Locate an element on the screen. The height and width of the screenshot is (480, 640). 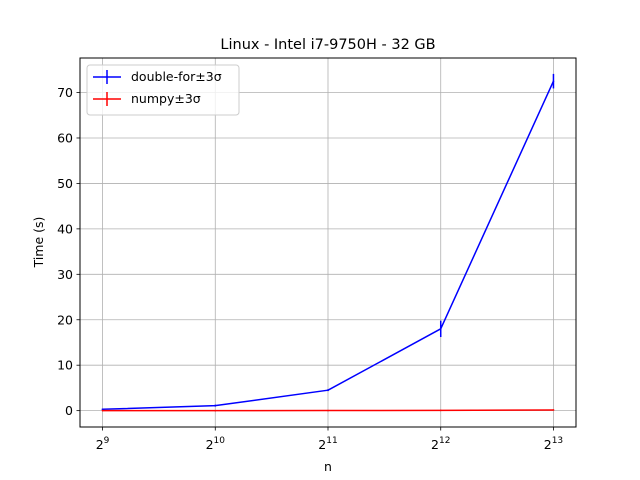
y-axis-label: Time (s) is located at coordinates (38, 243).